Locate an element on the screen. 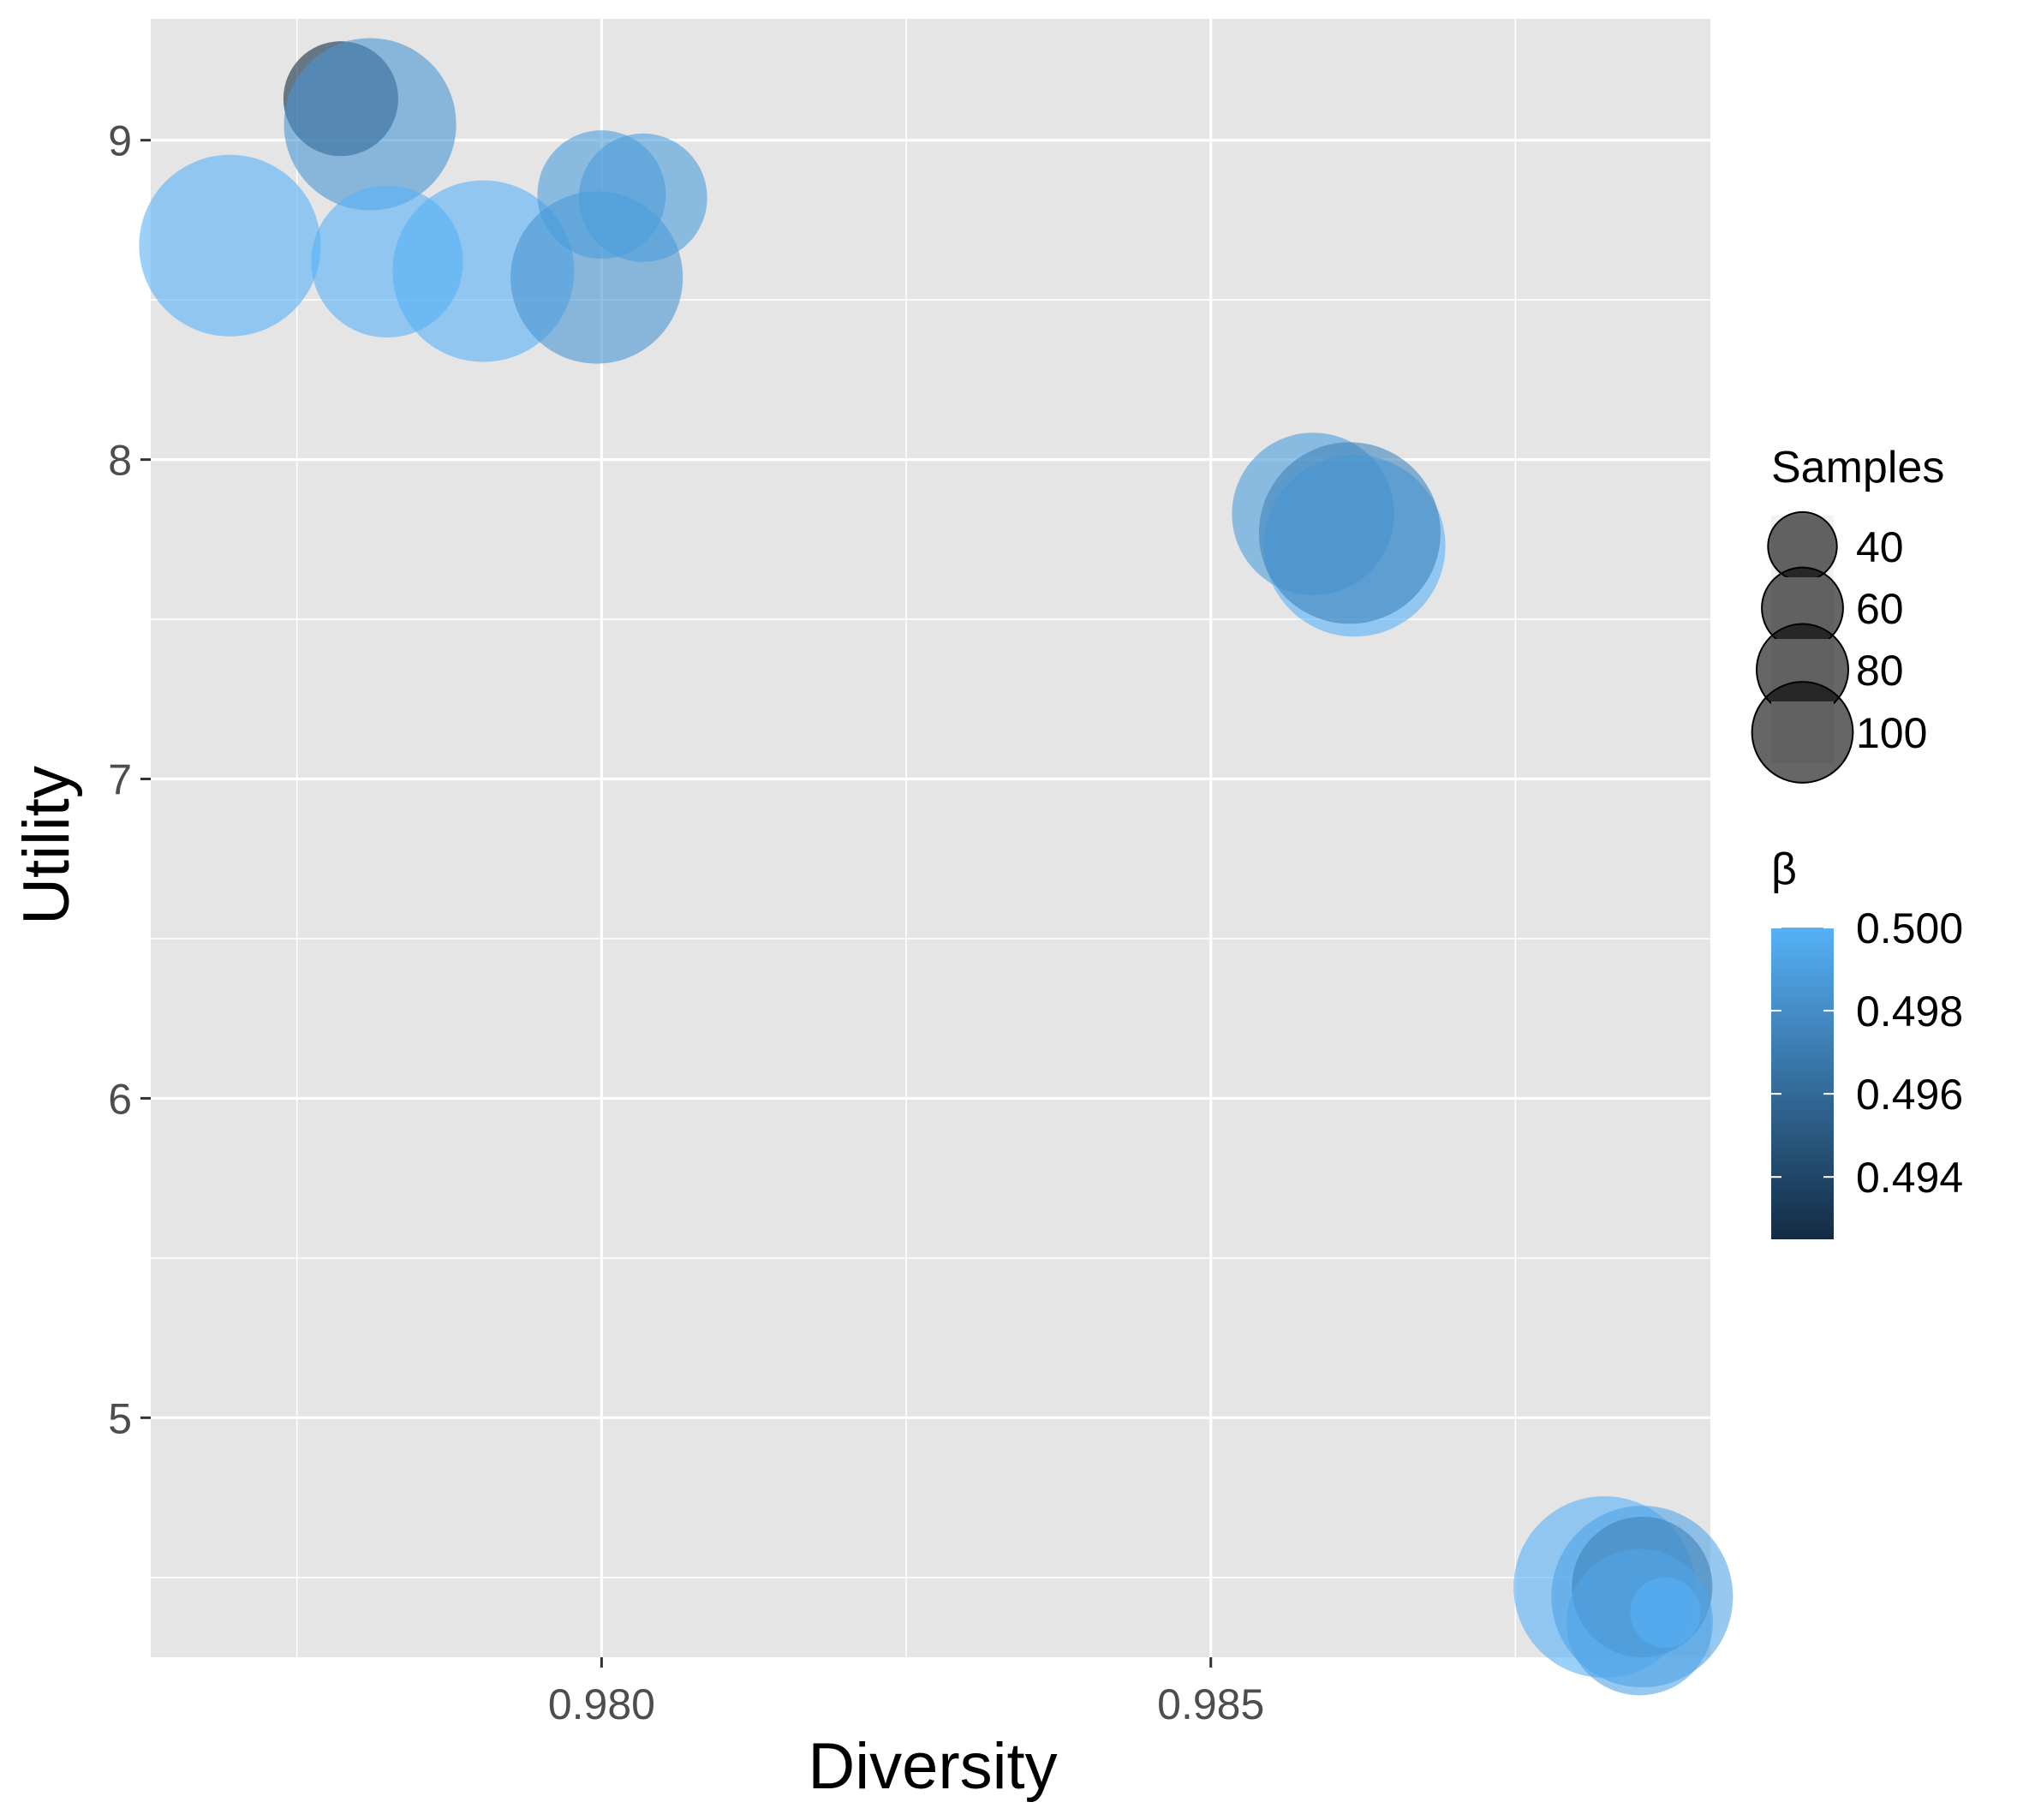  size-legend-keys: 40 60 80 100 is located at coordinates (1839, 647).